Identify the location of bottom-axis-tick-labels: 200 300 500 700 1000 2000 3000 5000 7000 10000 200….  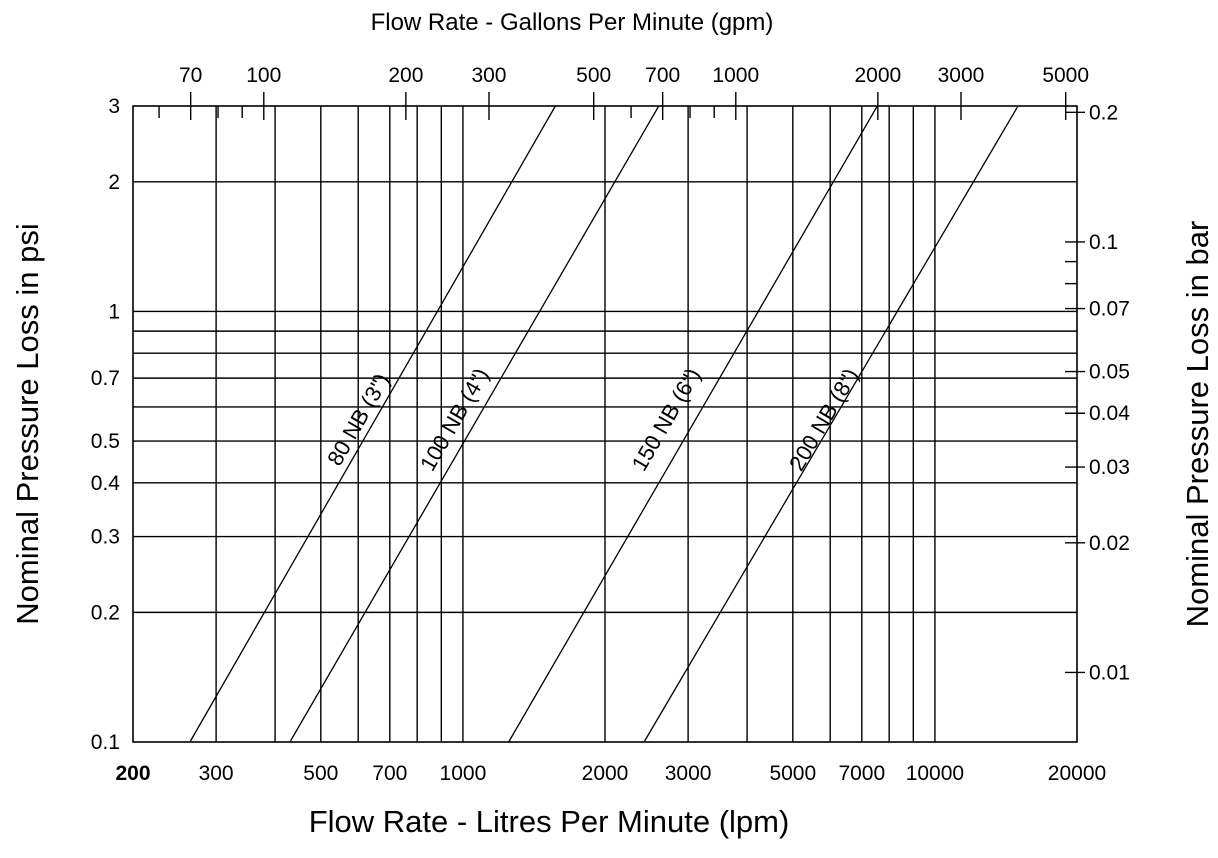
(610, 773).